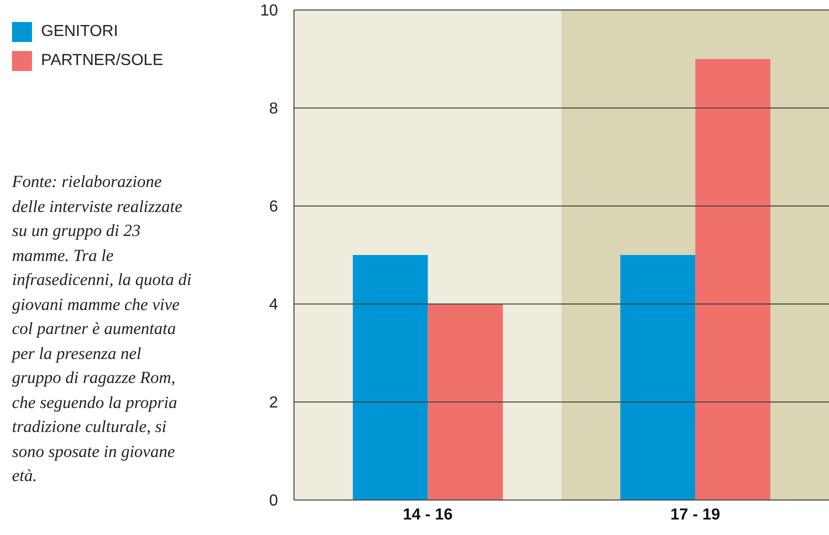  I want to click on legend-label: PARTNER/SOLE, so click(102, 61).